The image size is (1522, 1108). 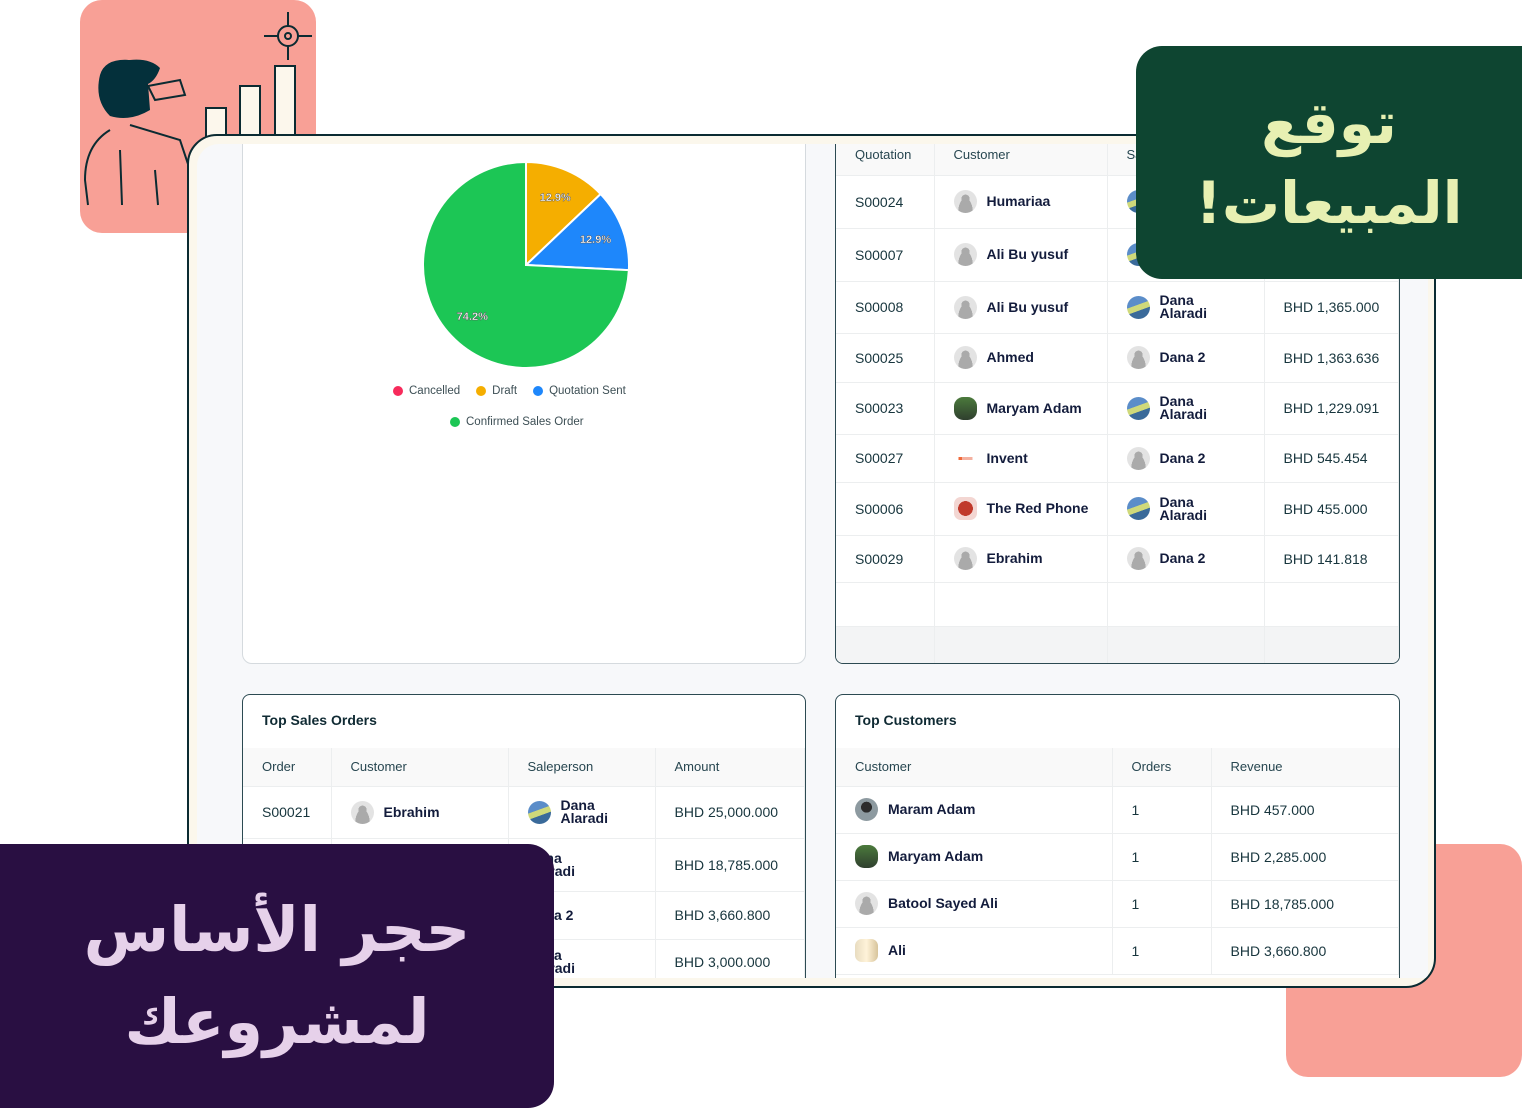 I want to click on order-id: S00021, so click(x=287, y=812).